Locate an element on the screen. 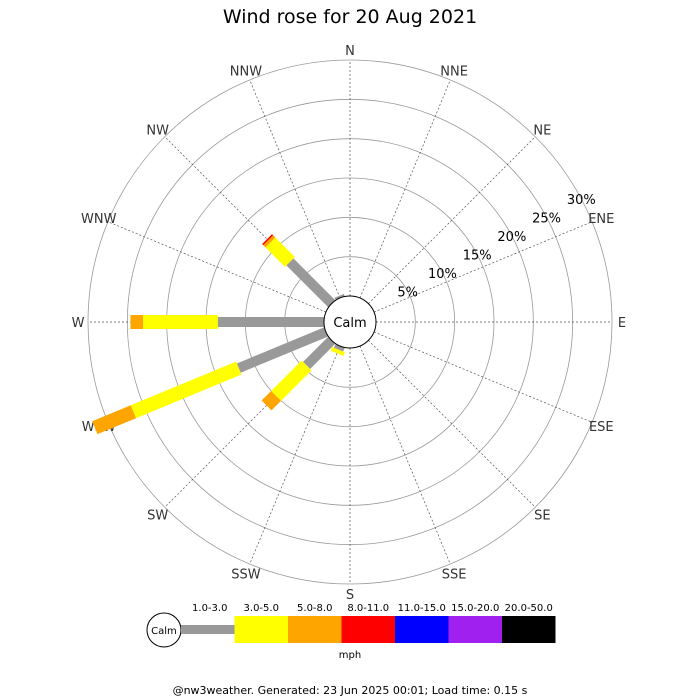 Image resolution: width=700 pixels, height=700 pixels. direction-label-ene: ENE is located at coordinates (601, 219).